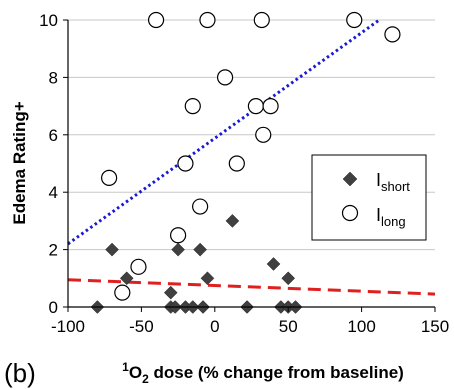  What do you see at coordinates (361, 326) in the screenshot?
I see `x-tick-label: 100` at bounding box center [361, 326].